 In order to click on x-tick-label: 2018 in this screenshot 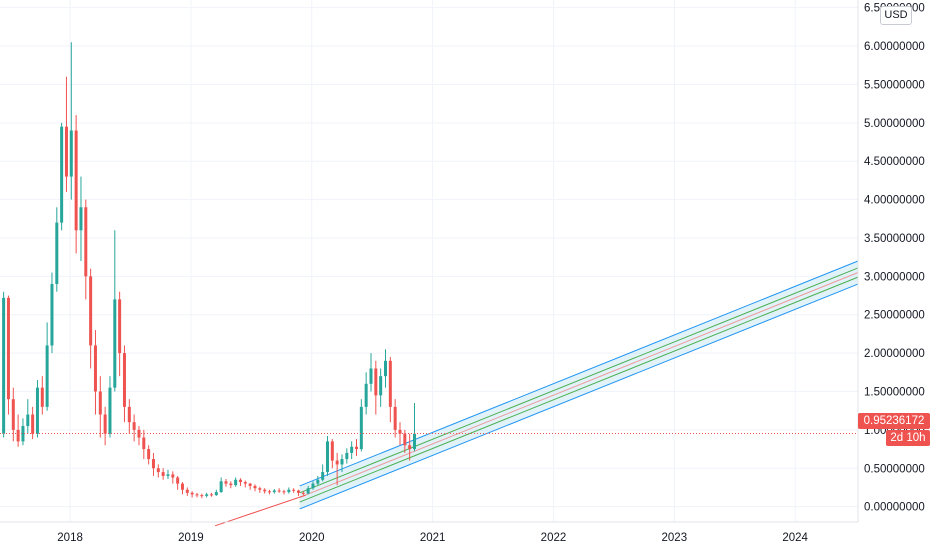, I will do `click(70, 538)`.